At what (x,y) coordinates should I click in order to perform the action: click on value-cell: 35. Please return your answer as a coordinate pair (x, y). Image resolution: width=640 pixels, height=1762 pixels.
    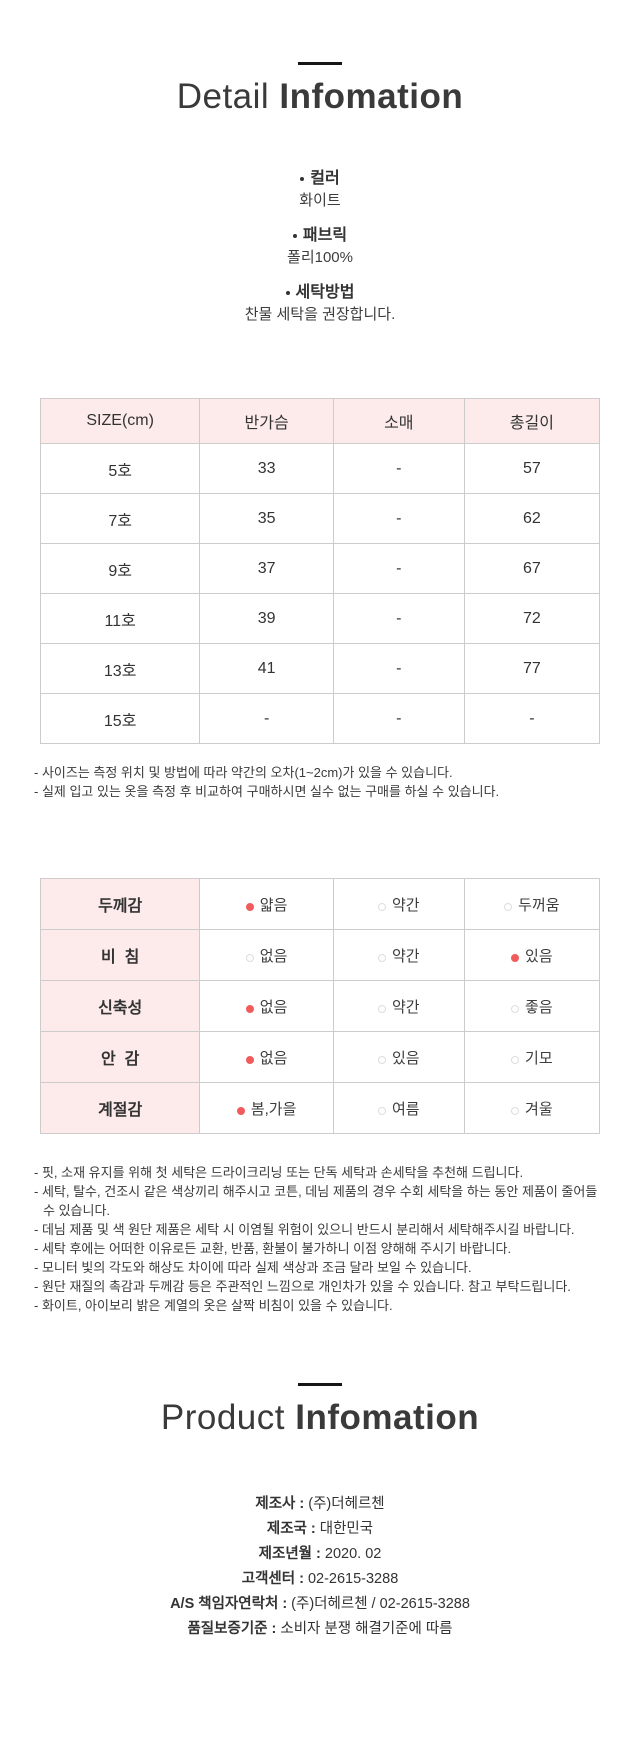
    Looking at the image, I should click on (266, 518).